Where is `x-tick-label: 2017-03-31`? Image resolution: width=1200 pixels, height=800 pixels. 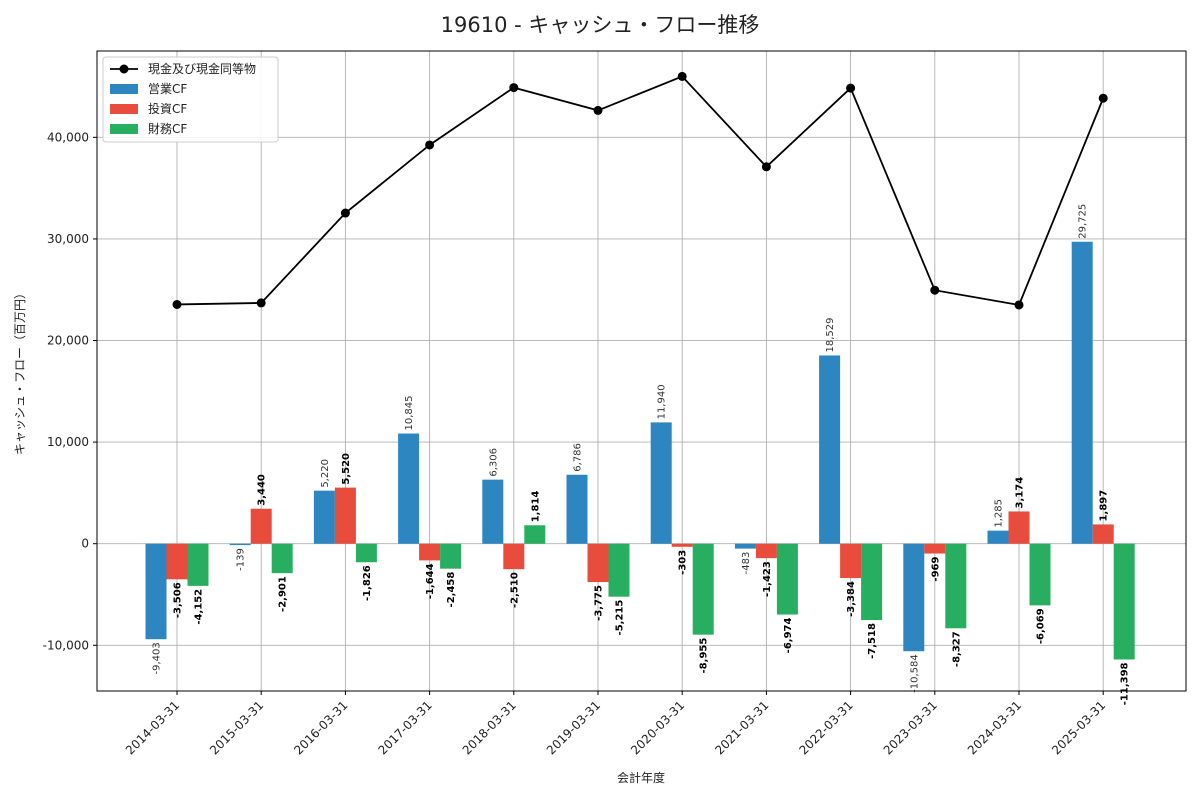 x-tick-label: 2017-03-31 is located at coordinates (405, 727).